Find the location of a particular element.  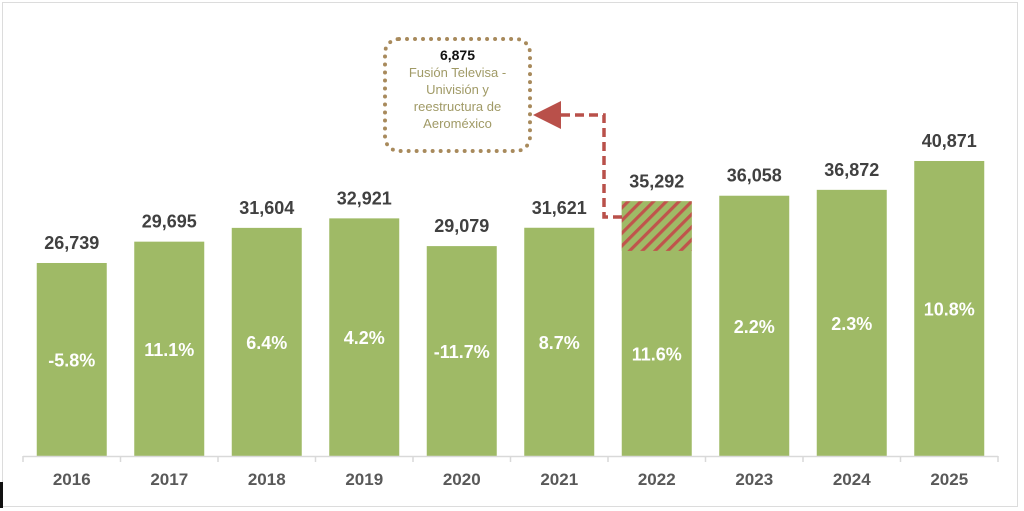

bar-2021 is located at coordinates (559, 341).